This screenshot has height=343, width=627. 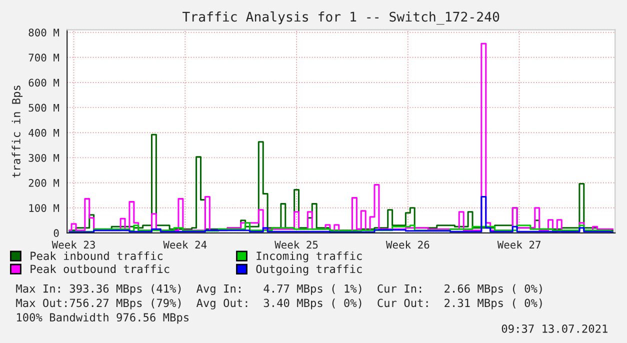 What do you see at coordinates (56, 233) in the screenshot?
I see `y-tick-label: 0` at bounding box center [56, 233].